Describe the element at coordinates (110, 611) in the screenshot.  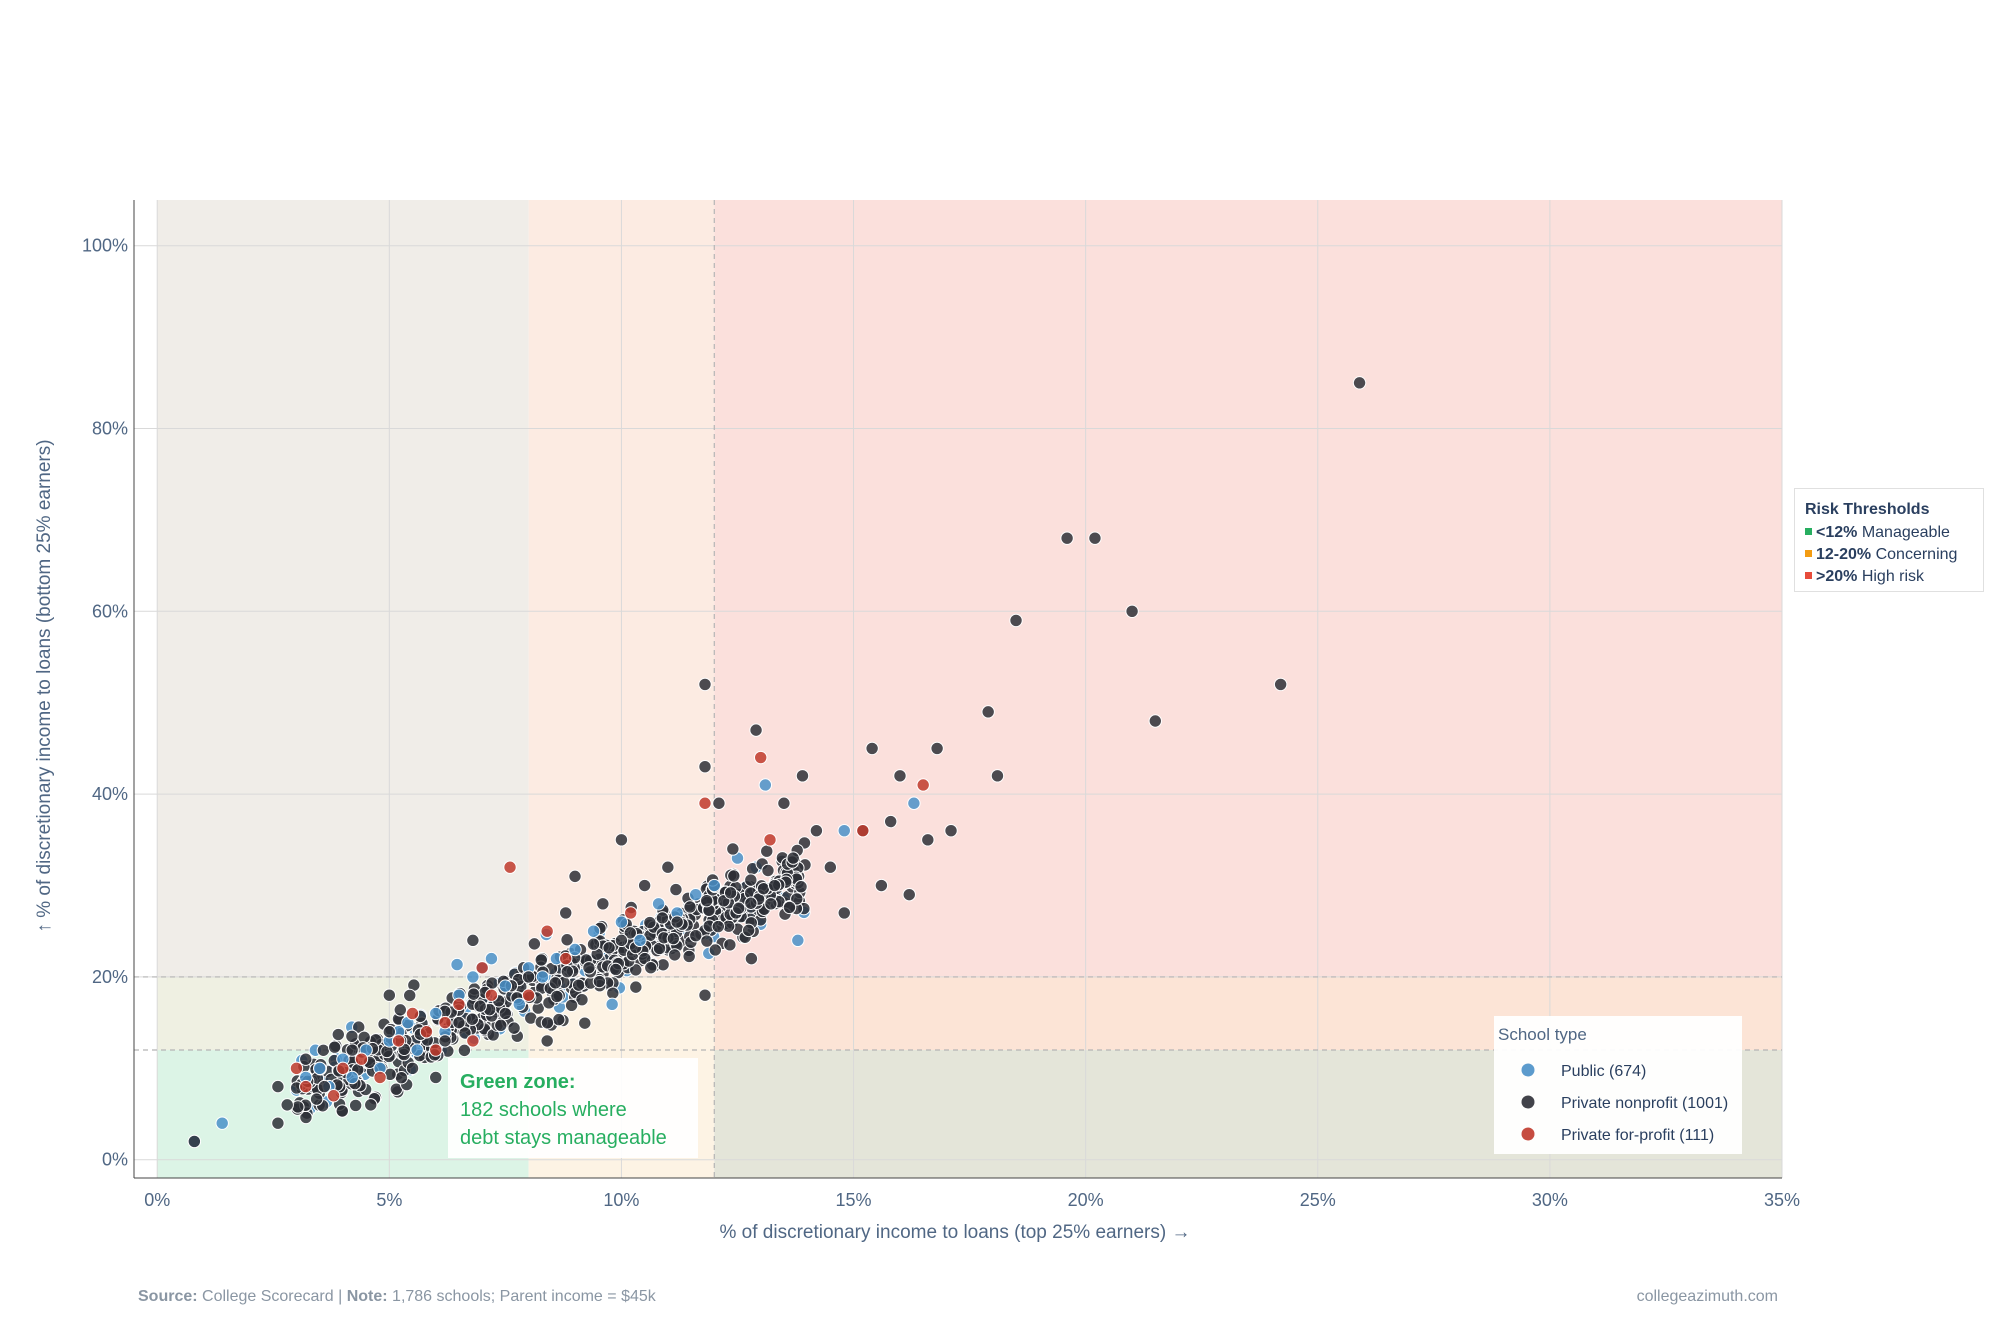
I see `y-tick-label: 60%` at that location.